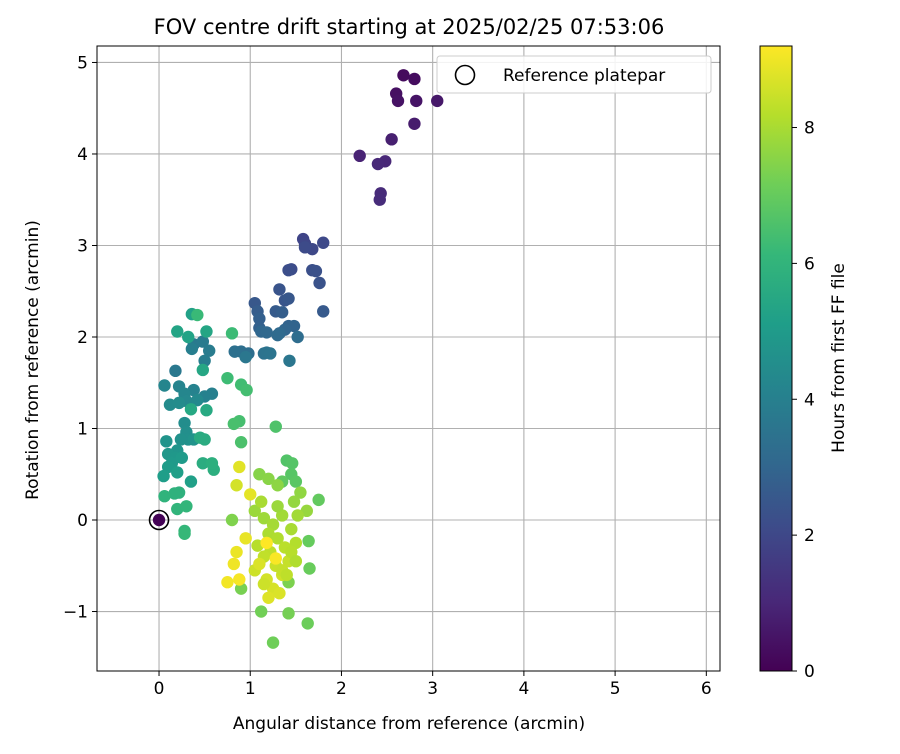 The image size is (900, 754). Describe the element at coordinates (809, 129) in the screenshot. I see `colorbar-tick-label: 8` at that location.